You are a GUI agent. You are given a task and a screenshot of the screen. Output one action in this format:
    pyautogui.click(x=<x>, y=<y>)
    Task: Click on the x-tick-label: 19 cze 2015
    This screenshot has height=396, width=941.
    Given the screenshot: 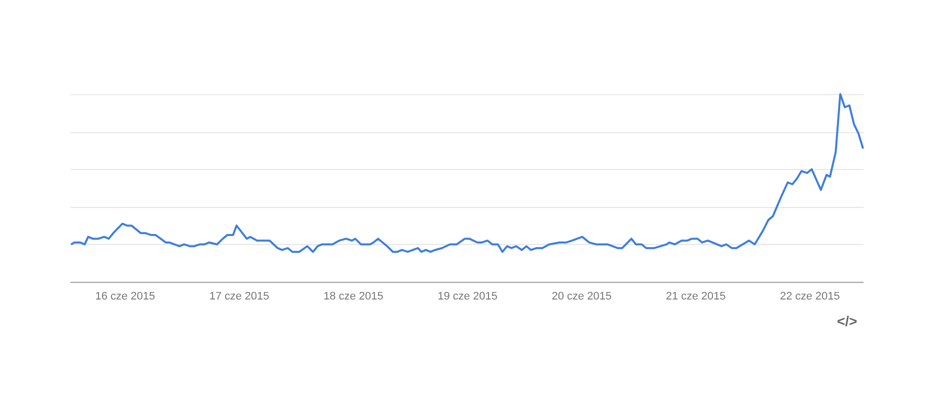 What is the action you would take?
    pyautogui.click(x=468, y=296)
    